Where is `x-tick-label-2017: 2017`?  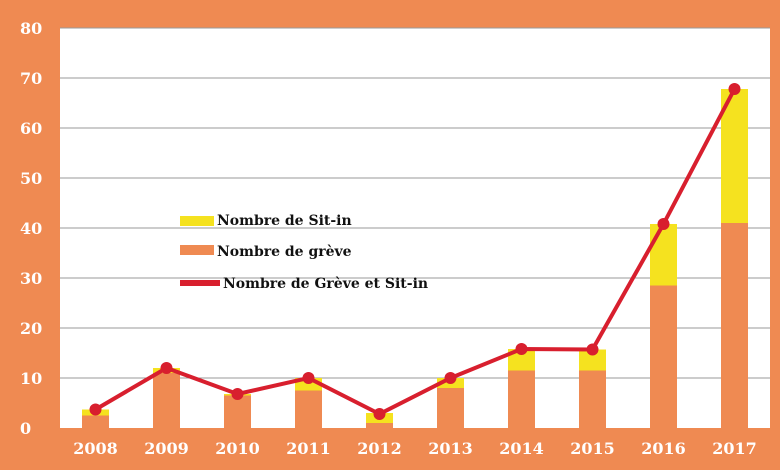
x-tick-label-2017: 2017 is located at coordinates (734, 448).